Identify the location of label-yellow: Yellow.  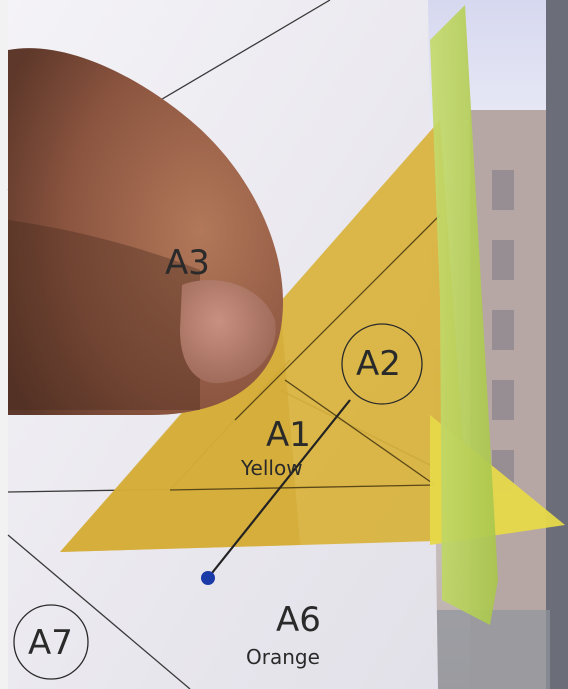
(272, 468).